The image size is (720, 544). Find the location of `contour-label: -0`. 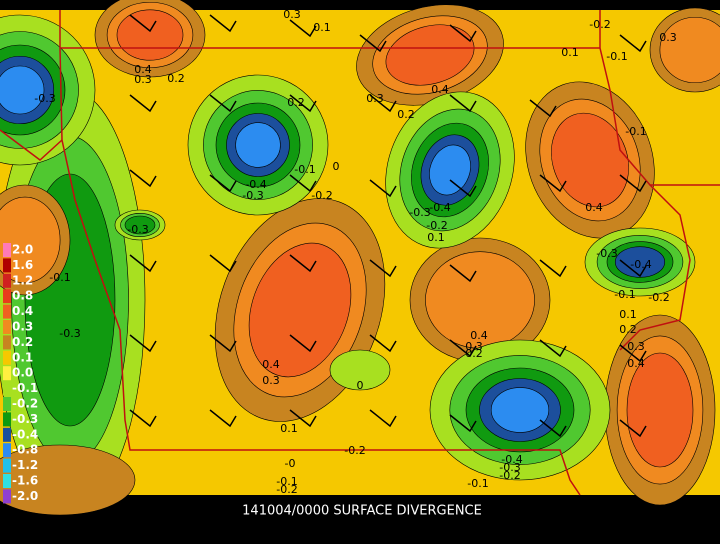

contour-label: -0 is located at coordinates (290, 463).